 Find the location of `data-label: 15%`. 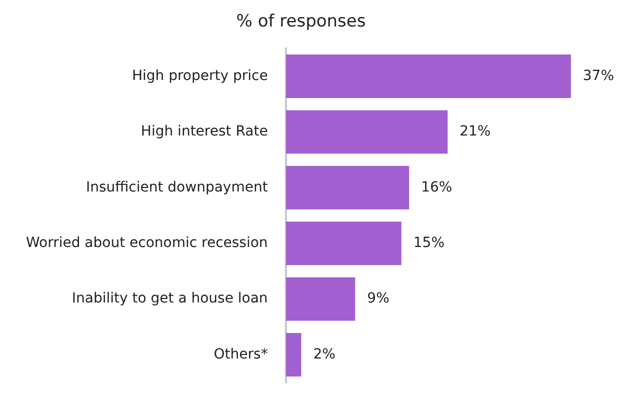

data-label: 15% is located at coordinates (429, 242).